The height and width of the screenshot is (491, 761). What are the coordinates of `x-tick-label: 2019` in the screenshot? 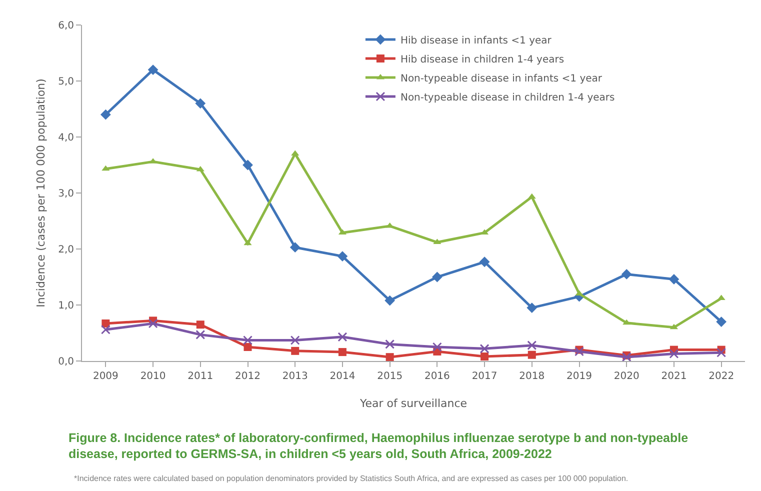 It's located at (579, 376).